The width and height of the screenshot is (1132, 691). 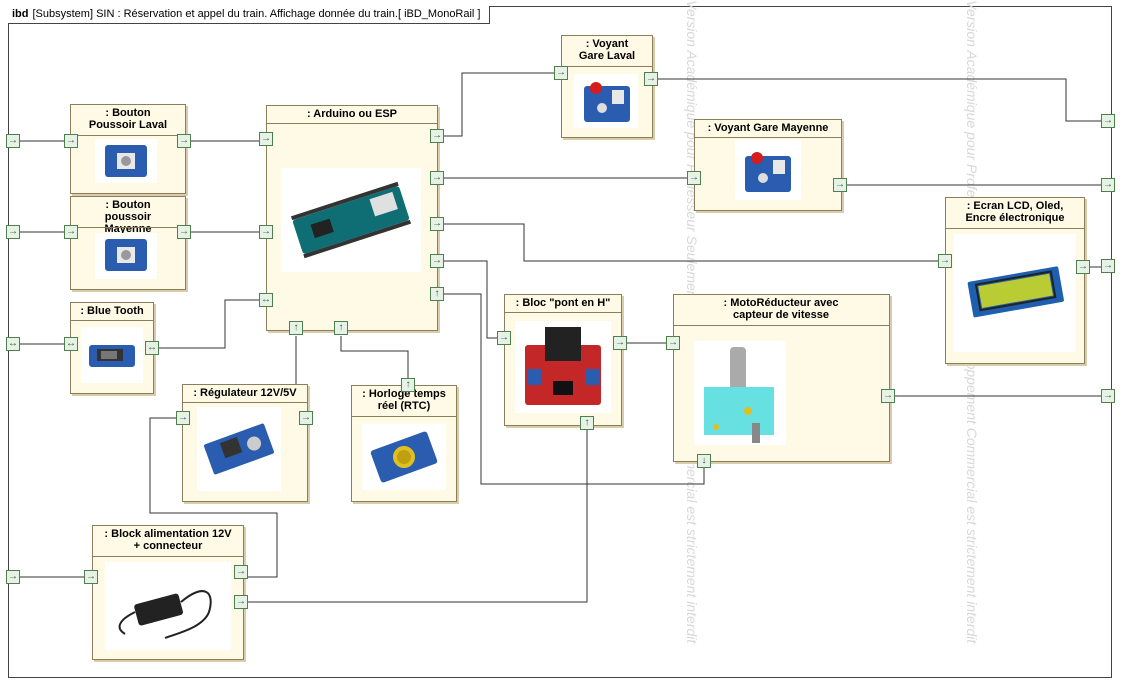 What do you see at coordinates (879, 100) in the screenshot?
I see `wire-voyant-laval-ext` at bounding box center [879, 100].